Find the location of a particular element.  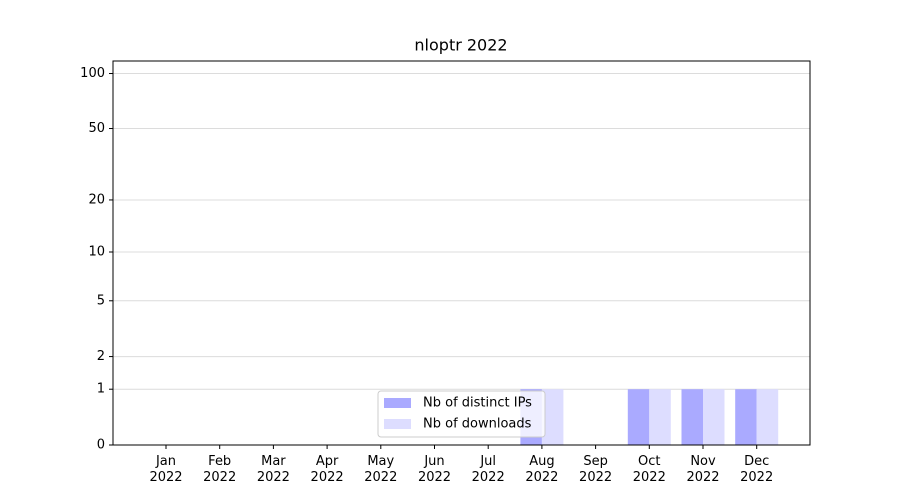

y-tick-label: 0 is located at coordinates (101, 445).